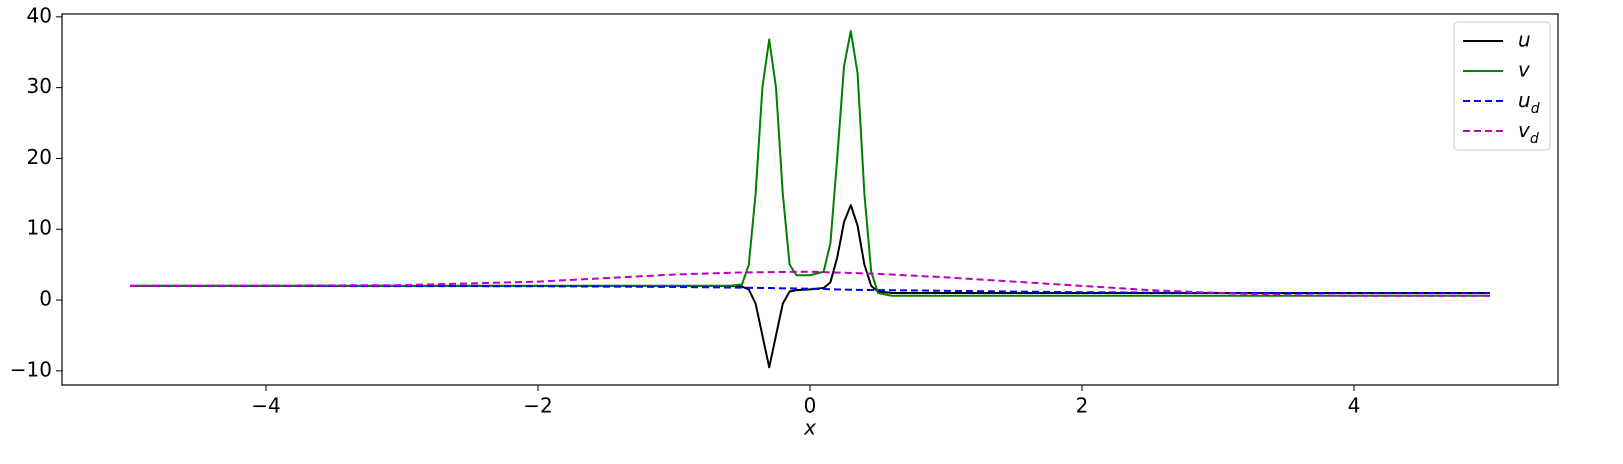  What do you see at coordinates (537, 406) in the screenshot?
I see `x-tick-label: −2` at bounding box center [537, 406].